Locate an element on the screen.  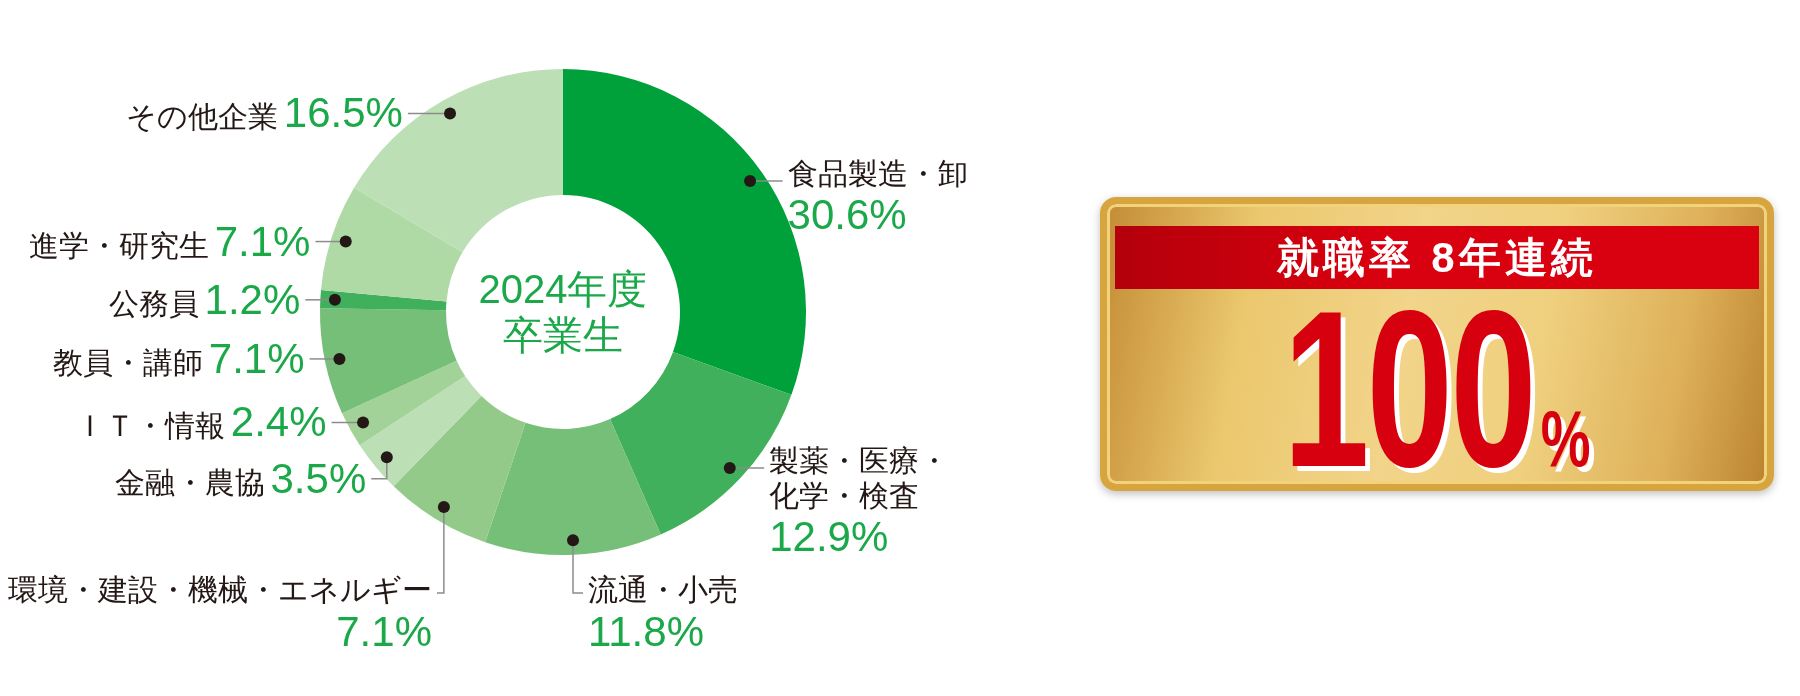
slice-label: 製薬・医療・化学・検査 is located at coordinates (860, 479).